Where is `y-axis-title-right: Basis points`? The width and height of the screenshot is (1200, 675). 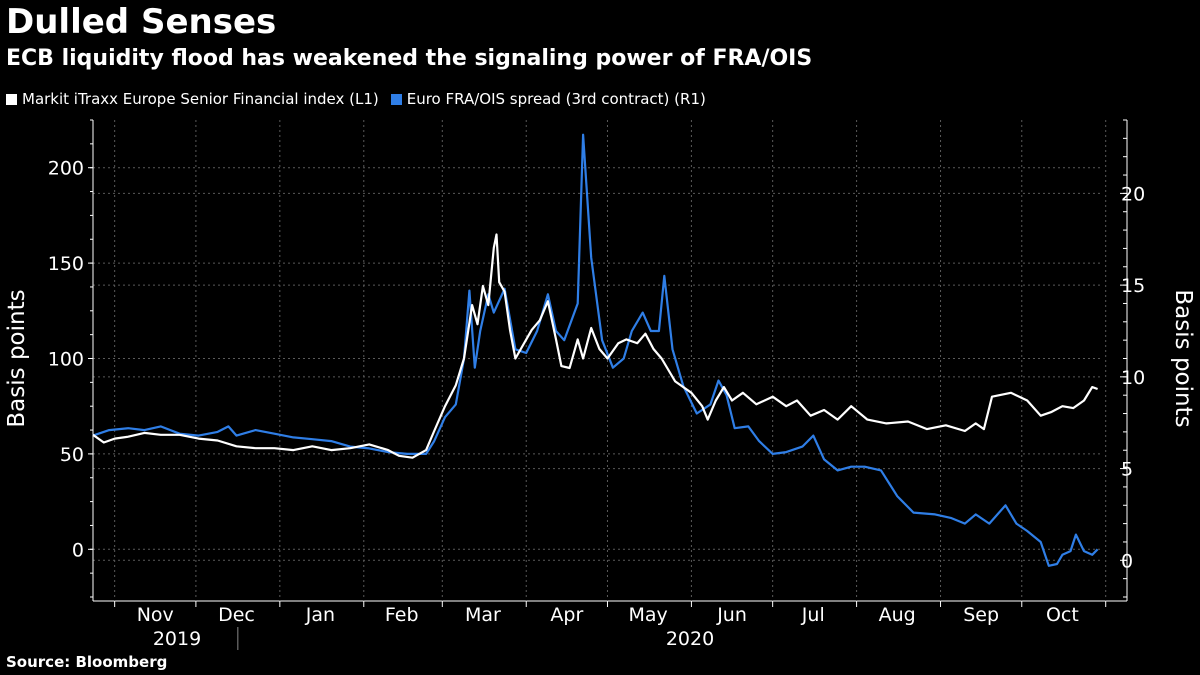 y-axis-title-right: Basis points is located at coordinates (1183, 358).